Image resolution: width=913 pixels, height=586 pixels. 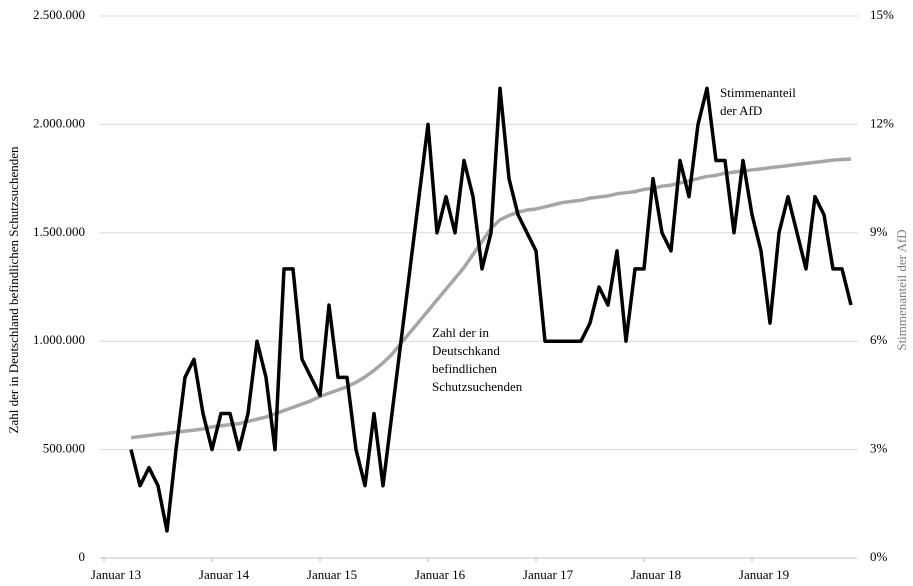 What do you see at coordinates (116, 574) in the screenshot?
I see `x-tick-label: Januar 13` at bounding box center [116, 574].